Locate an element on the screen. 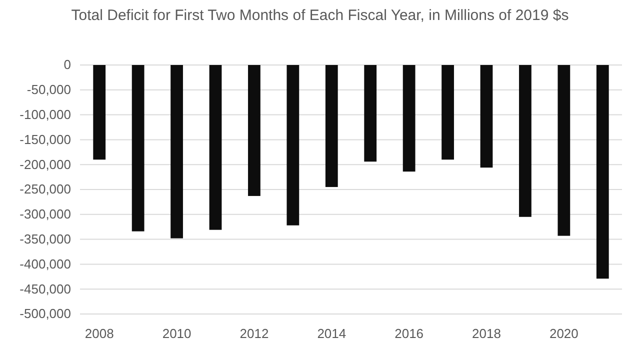 This screenshot has width=640, height=360. y-tick-label: -350,000 is located at coordinates (45, 238).